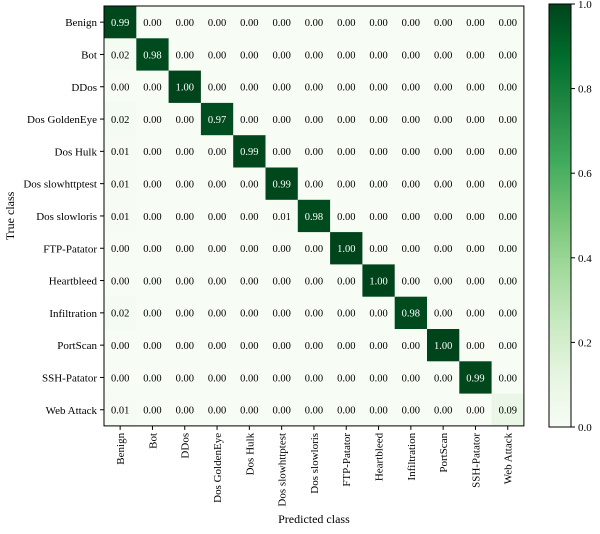  What do you see at coordinates (581, 217) in the screenshot?
I see `colorbar-ticks: 0.0 0.2 0.4 0.6 0.8 1.0` at bounding box center [581, 217].